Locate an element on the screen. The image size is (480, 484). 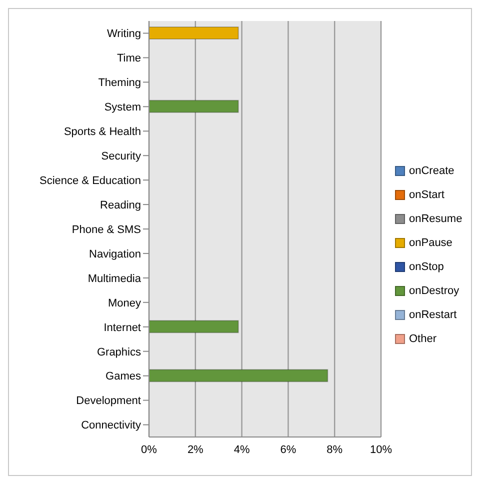
y-tick-label: Phone & SMS is located at coordinates (106, 230).